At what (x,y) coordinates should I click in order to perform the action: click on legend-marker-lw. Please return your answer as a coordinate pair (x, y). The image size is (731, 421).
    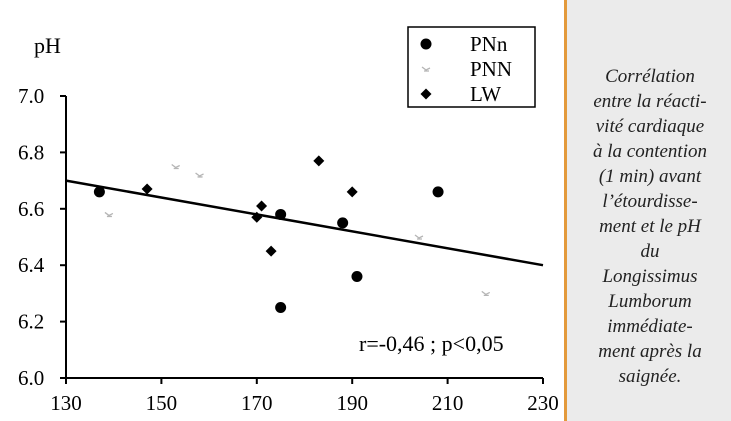
    Looking at the image, I should click on (426, 94).